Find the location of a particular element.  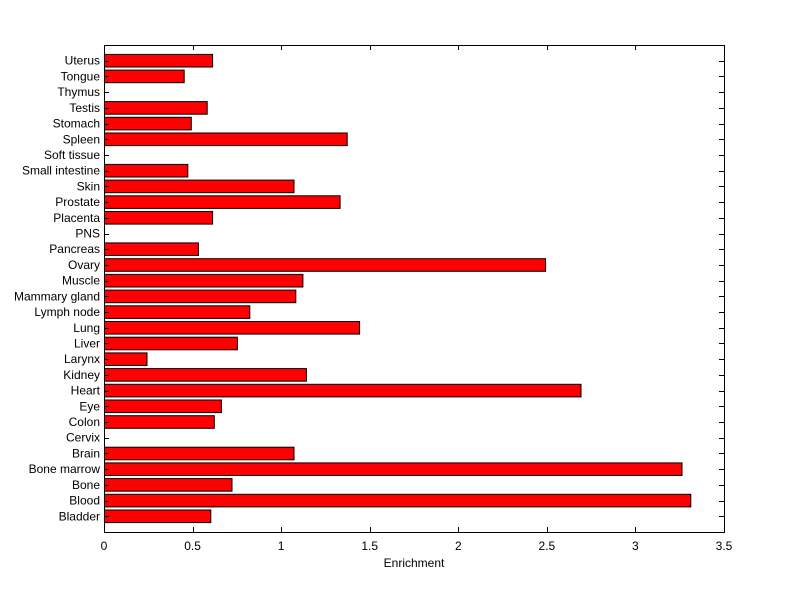

bar-bladder is located at coordinates (158, 516).